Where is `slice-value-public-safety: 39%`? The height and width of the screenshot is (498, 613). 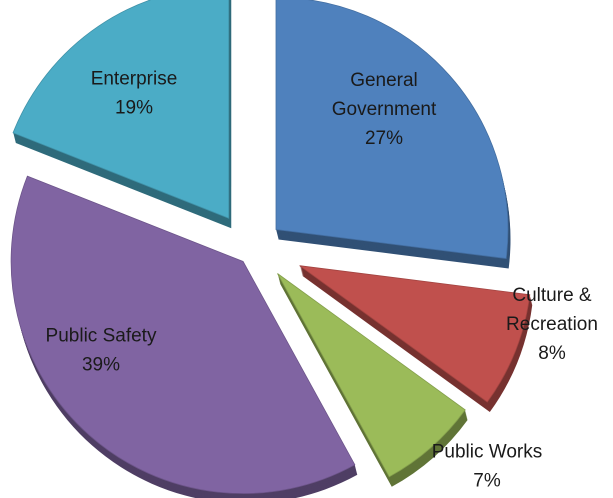
slice-value-public-safety: 39% is located at coordinates (101, 365).